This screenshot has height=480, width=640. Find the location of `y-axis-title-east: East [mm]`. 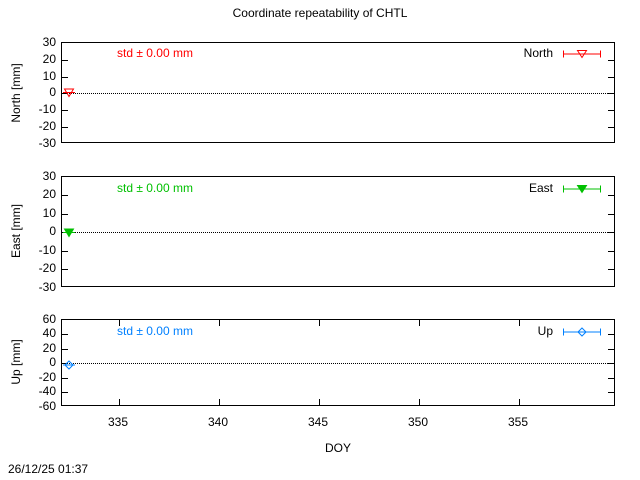

y-axis-title-east: East [mm] is located at coordinates (16, 231).